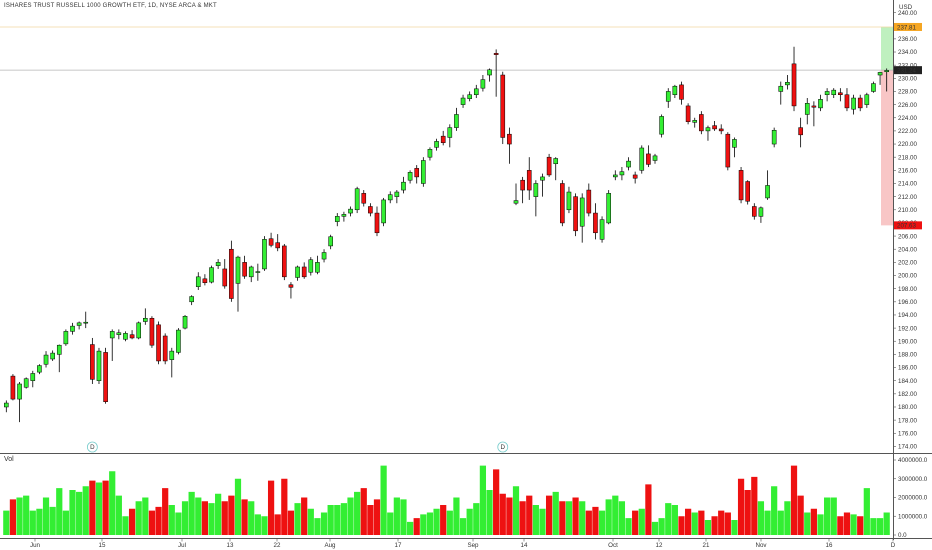 This screenshot has width=932, height=550. Describe the element at coordinates (35, 545) in the screenshot. I see `time-tick-label: Jun` at that location.